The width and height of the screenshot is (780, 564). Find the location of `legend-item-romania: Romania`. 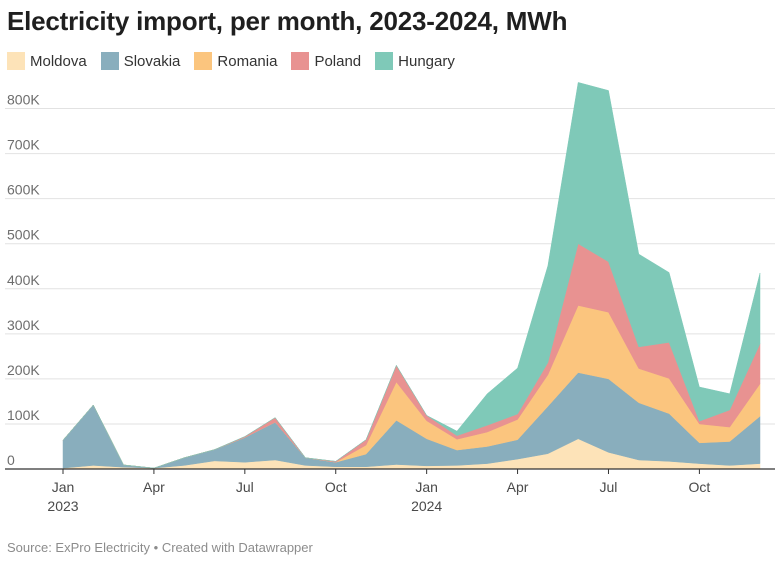

legend-item-romania: Romania is located at coordinates (235, 61).